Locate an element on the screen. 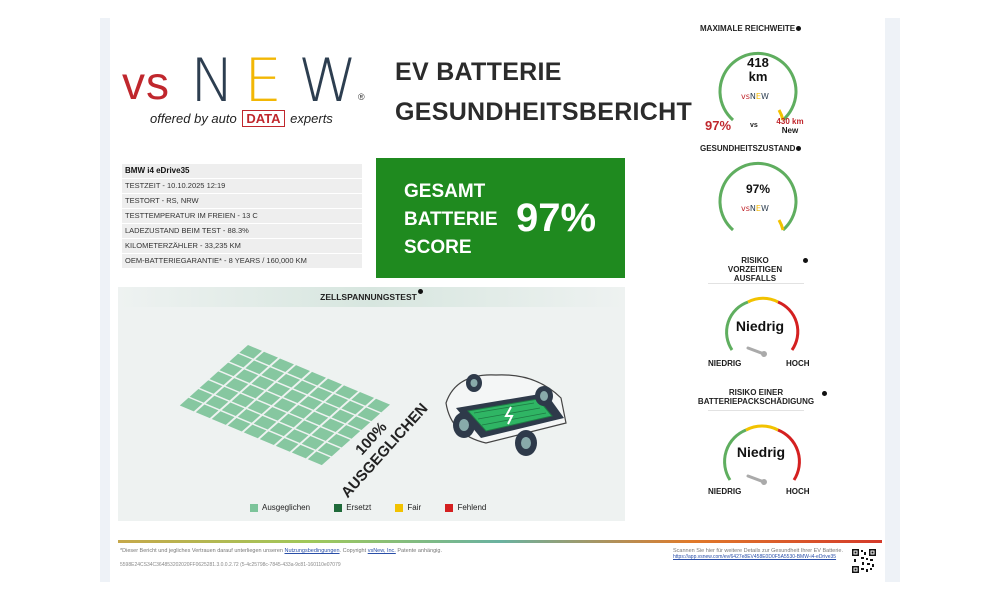 Image resolution: width=1000 pixels, height=600 pixels. info-row-temperature: TESTTEMPERATUR IM FREIEN - 13 C is located at coordinates (242, 216).